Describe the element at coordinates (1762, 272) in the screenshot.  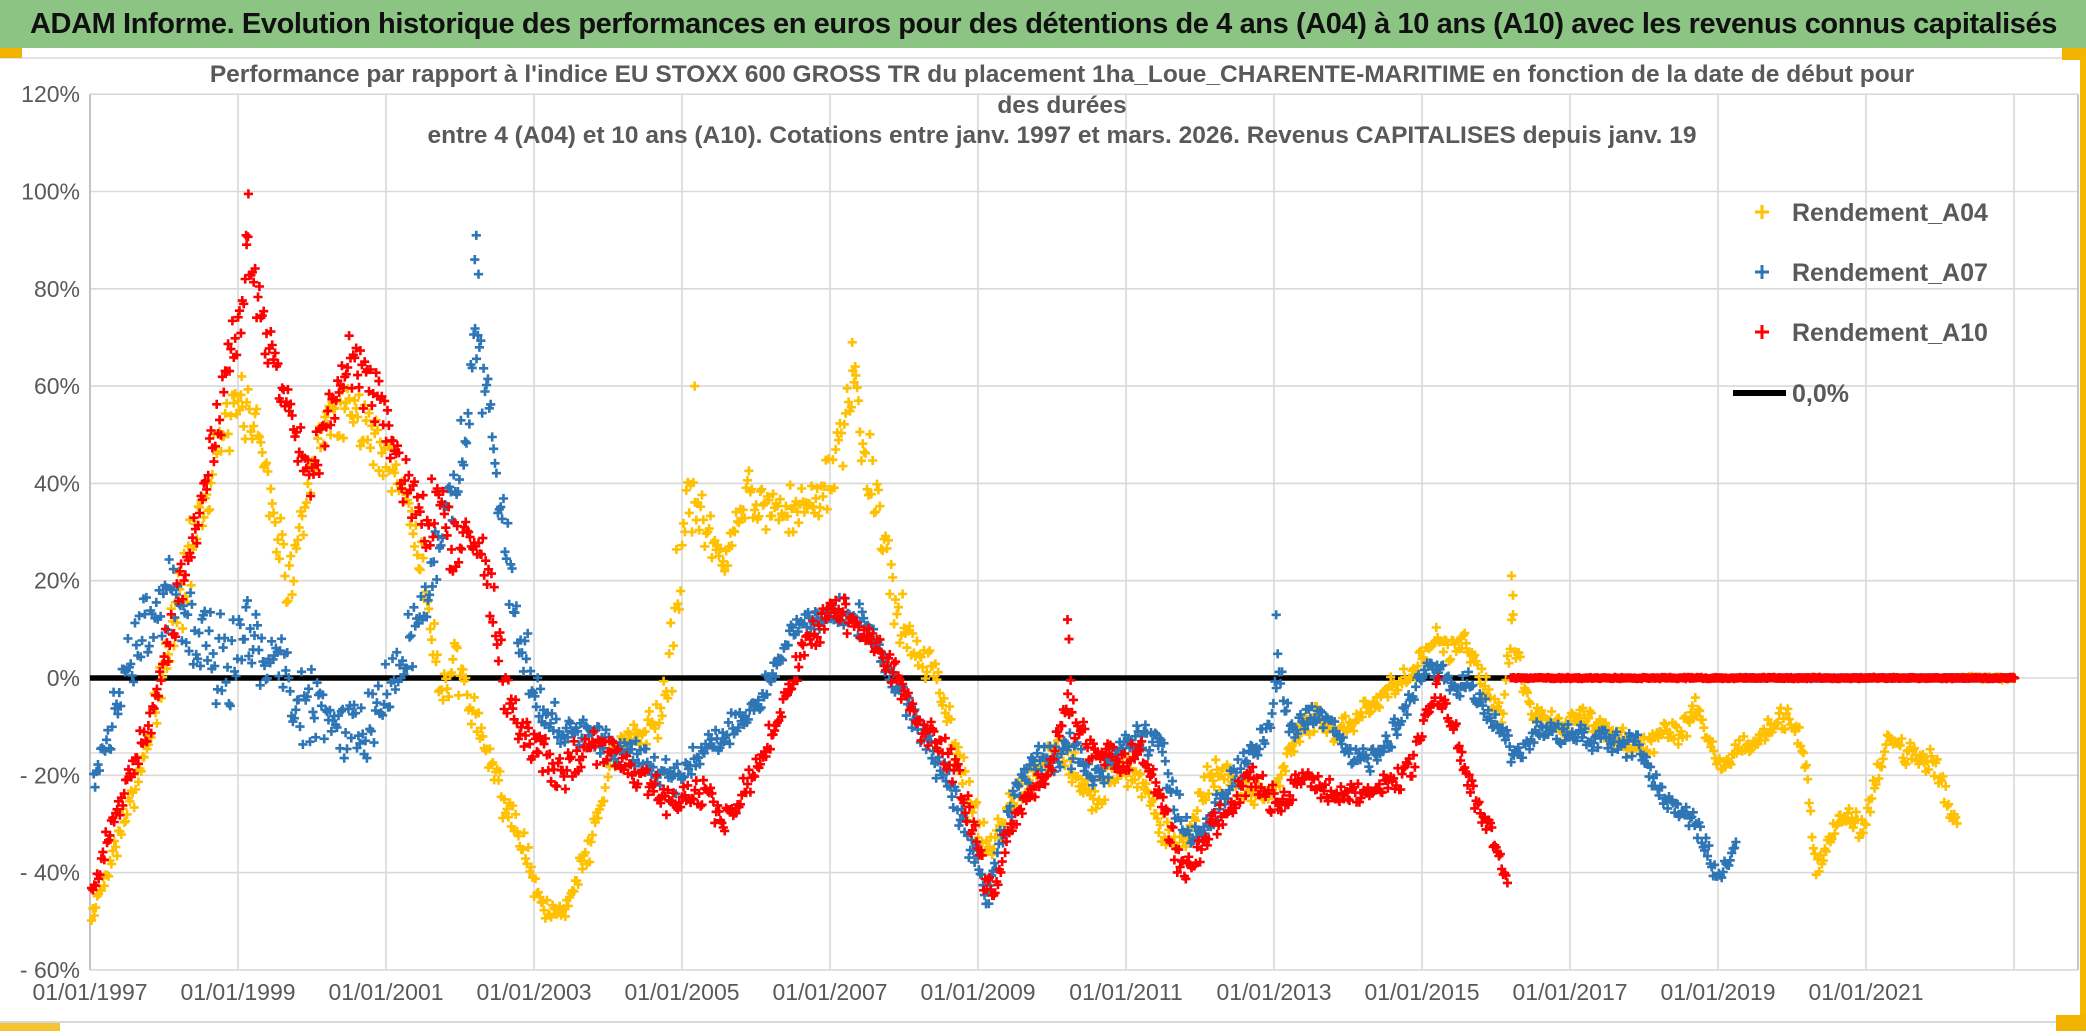
I see `legend-marker-2-icon` at that location.